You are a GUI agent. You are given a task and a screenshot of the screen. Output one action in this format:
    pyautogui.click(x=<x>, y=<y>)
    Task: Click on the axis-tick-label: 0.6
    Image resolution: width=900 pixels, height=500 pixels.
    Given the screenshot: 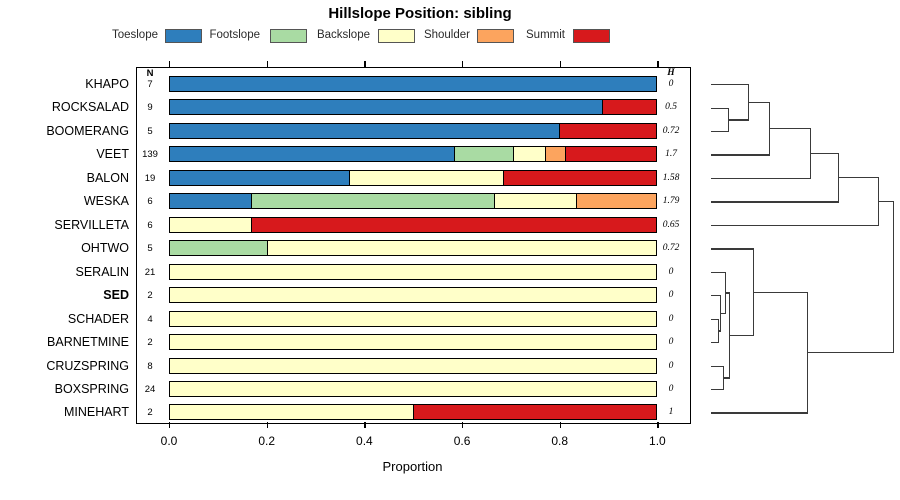 What is the action you would take?
    pyautogui.click(x=462, y=441)
    